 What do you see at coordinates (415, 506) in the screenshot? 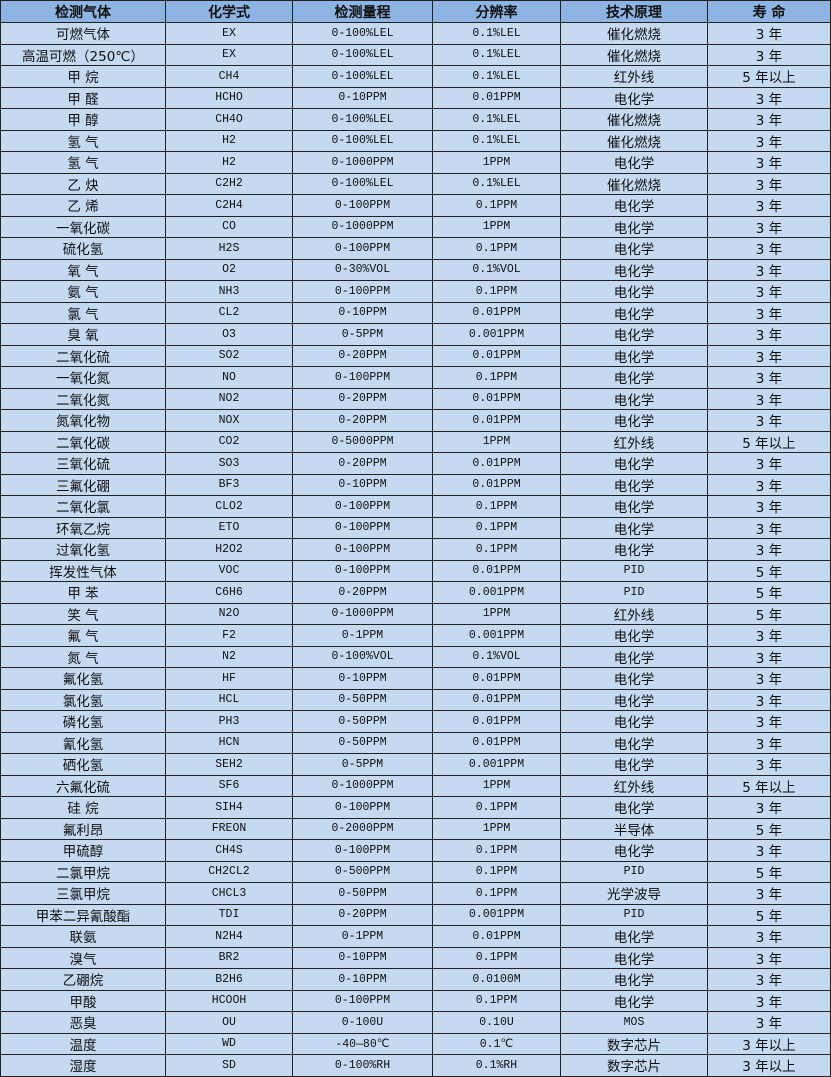
I see `table-row: 二氧化氯 CLO2 0-100PPM 0.1PPM 电化学 3 年` at bounding box center [415, 506].